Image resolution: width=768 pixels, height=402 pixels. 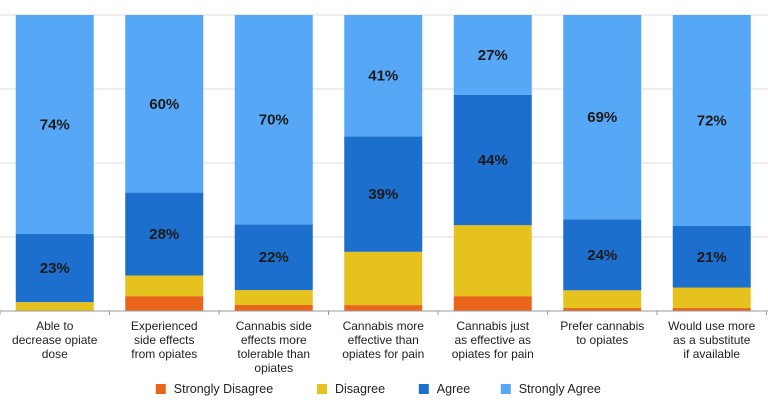 I want to click on data-label: 44%, so click(x=493, y=160).